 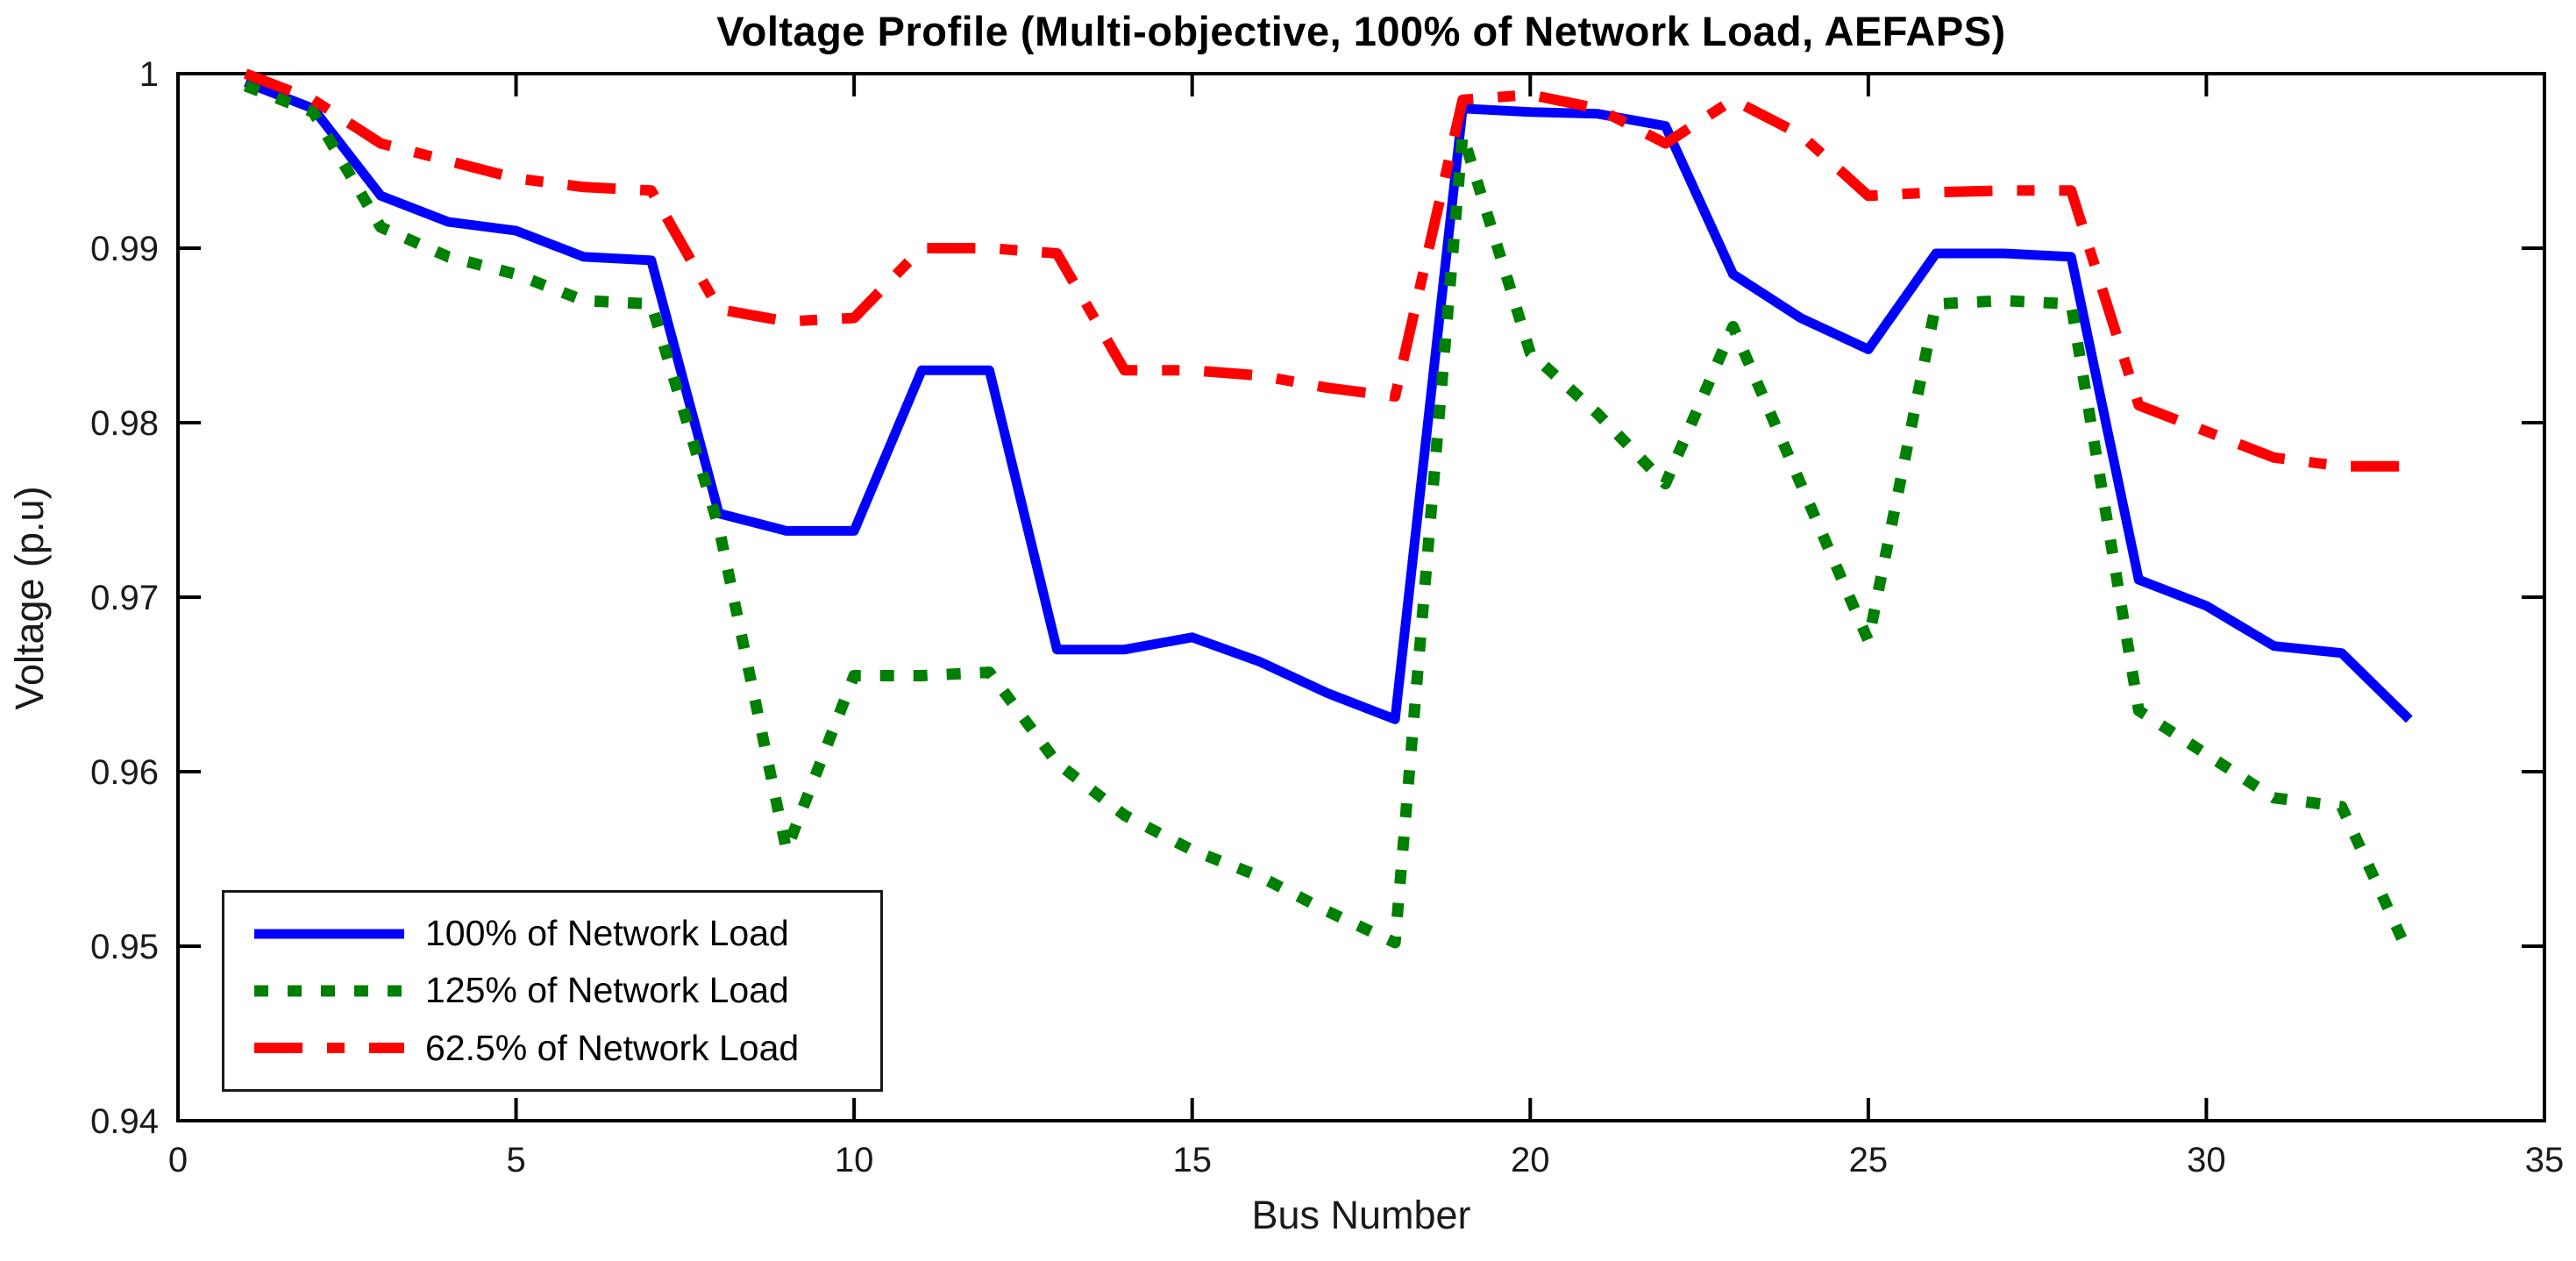 What do you see at coordinates (124, 598) in the screenshot?
I see `y-tick-label: 0.97` at bounding box center [124, 598].